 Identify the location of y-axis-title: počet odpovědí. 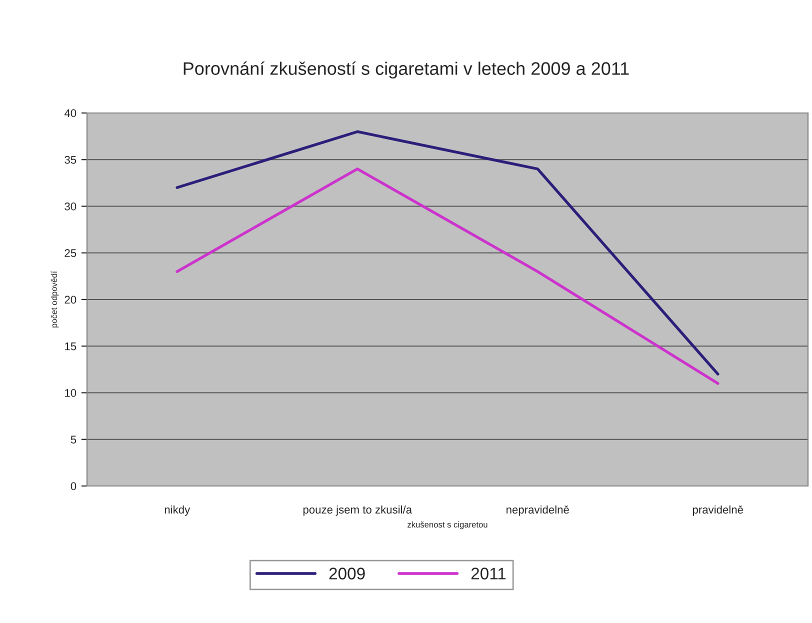
(54, 299).